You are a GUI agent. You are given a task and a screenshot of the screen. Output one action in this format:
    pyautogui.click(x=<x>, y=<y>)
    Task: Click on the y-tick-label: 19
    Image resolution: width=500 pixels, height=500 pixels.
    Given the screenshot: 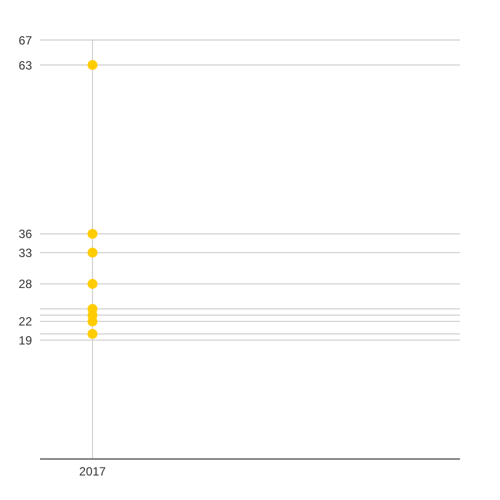 What is the action you would take?
    pyautogui.click(x=25, y=340)
    